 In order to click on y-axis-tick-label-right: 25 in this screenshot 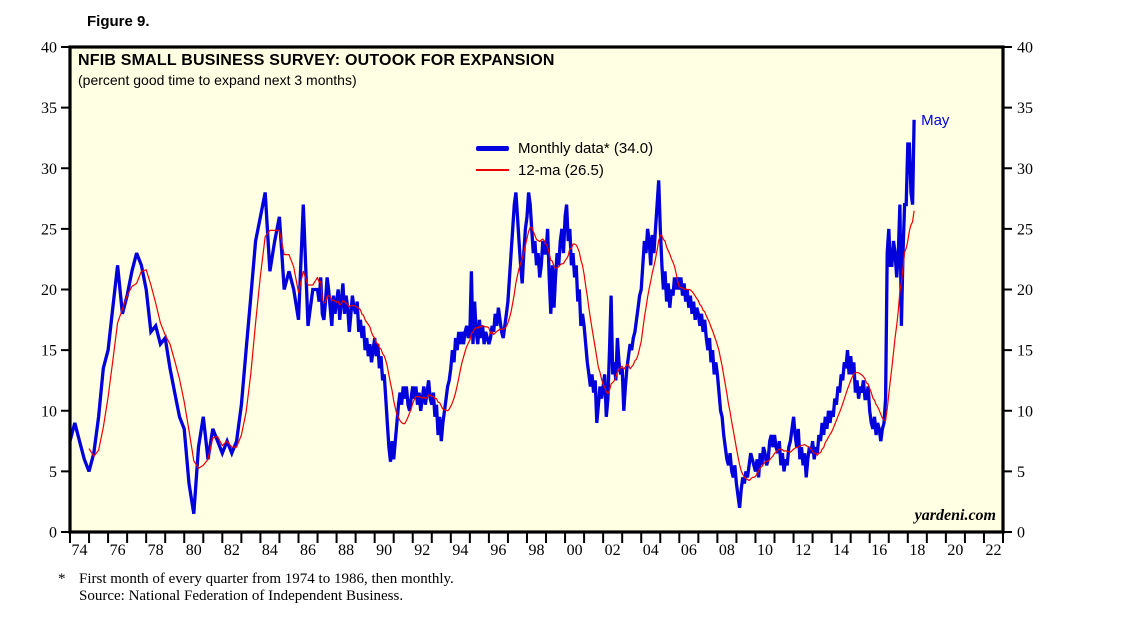, I will do `click(1025, 229)`.